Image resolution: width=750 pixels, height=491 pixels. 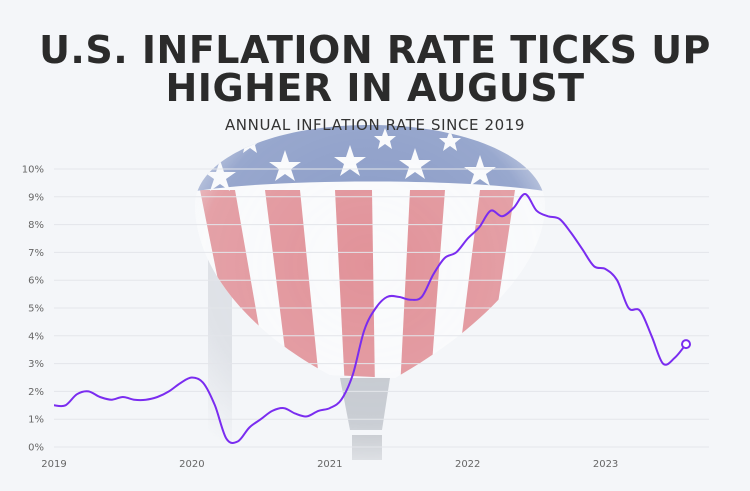 What do you see at coordinates (375, 88) in the screenshot?
I see `chart-title-line-2: HIGHER IN AUGUST` at bounding box center [375, 88].